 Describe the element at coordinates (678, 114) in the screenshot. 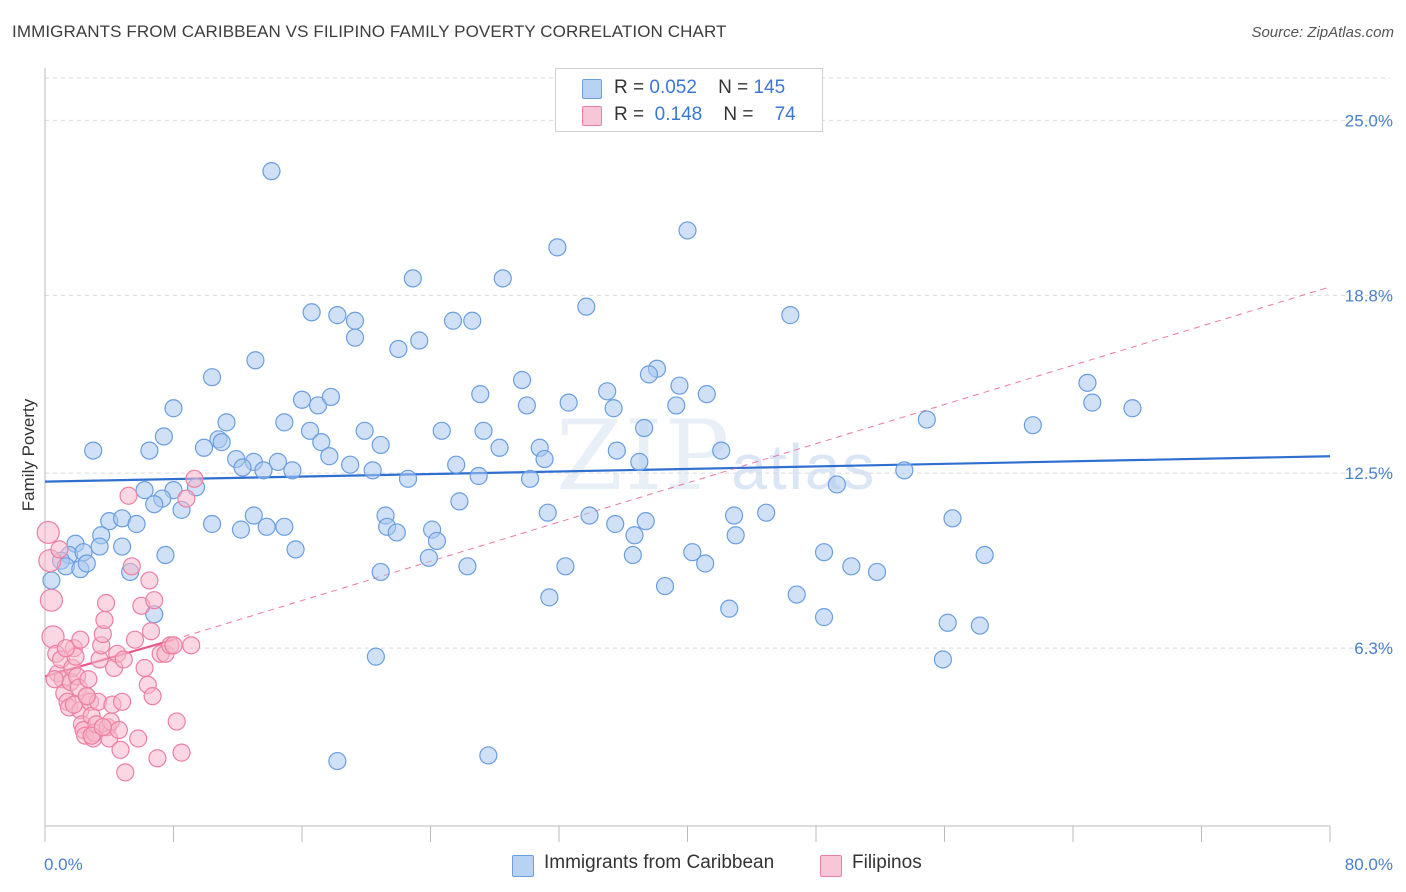

I see `legend-r-value: 0.148` at that location.